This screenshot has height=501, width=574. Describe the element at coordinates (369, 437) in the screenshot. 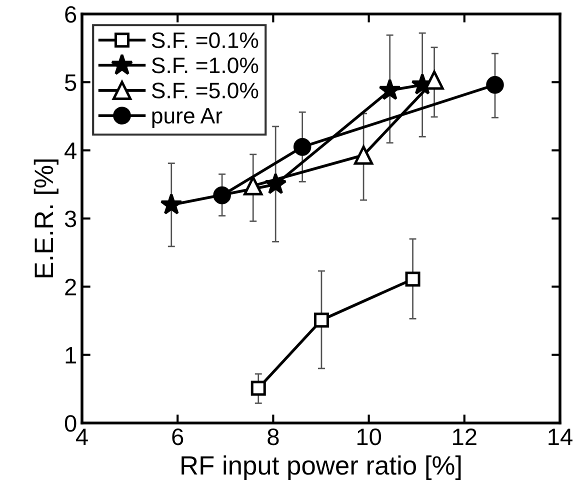

I see `x-tick-label: 10` at that location.